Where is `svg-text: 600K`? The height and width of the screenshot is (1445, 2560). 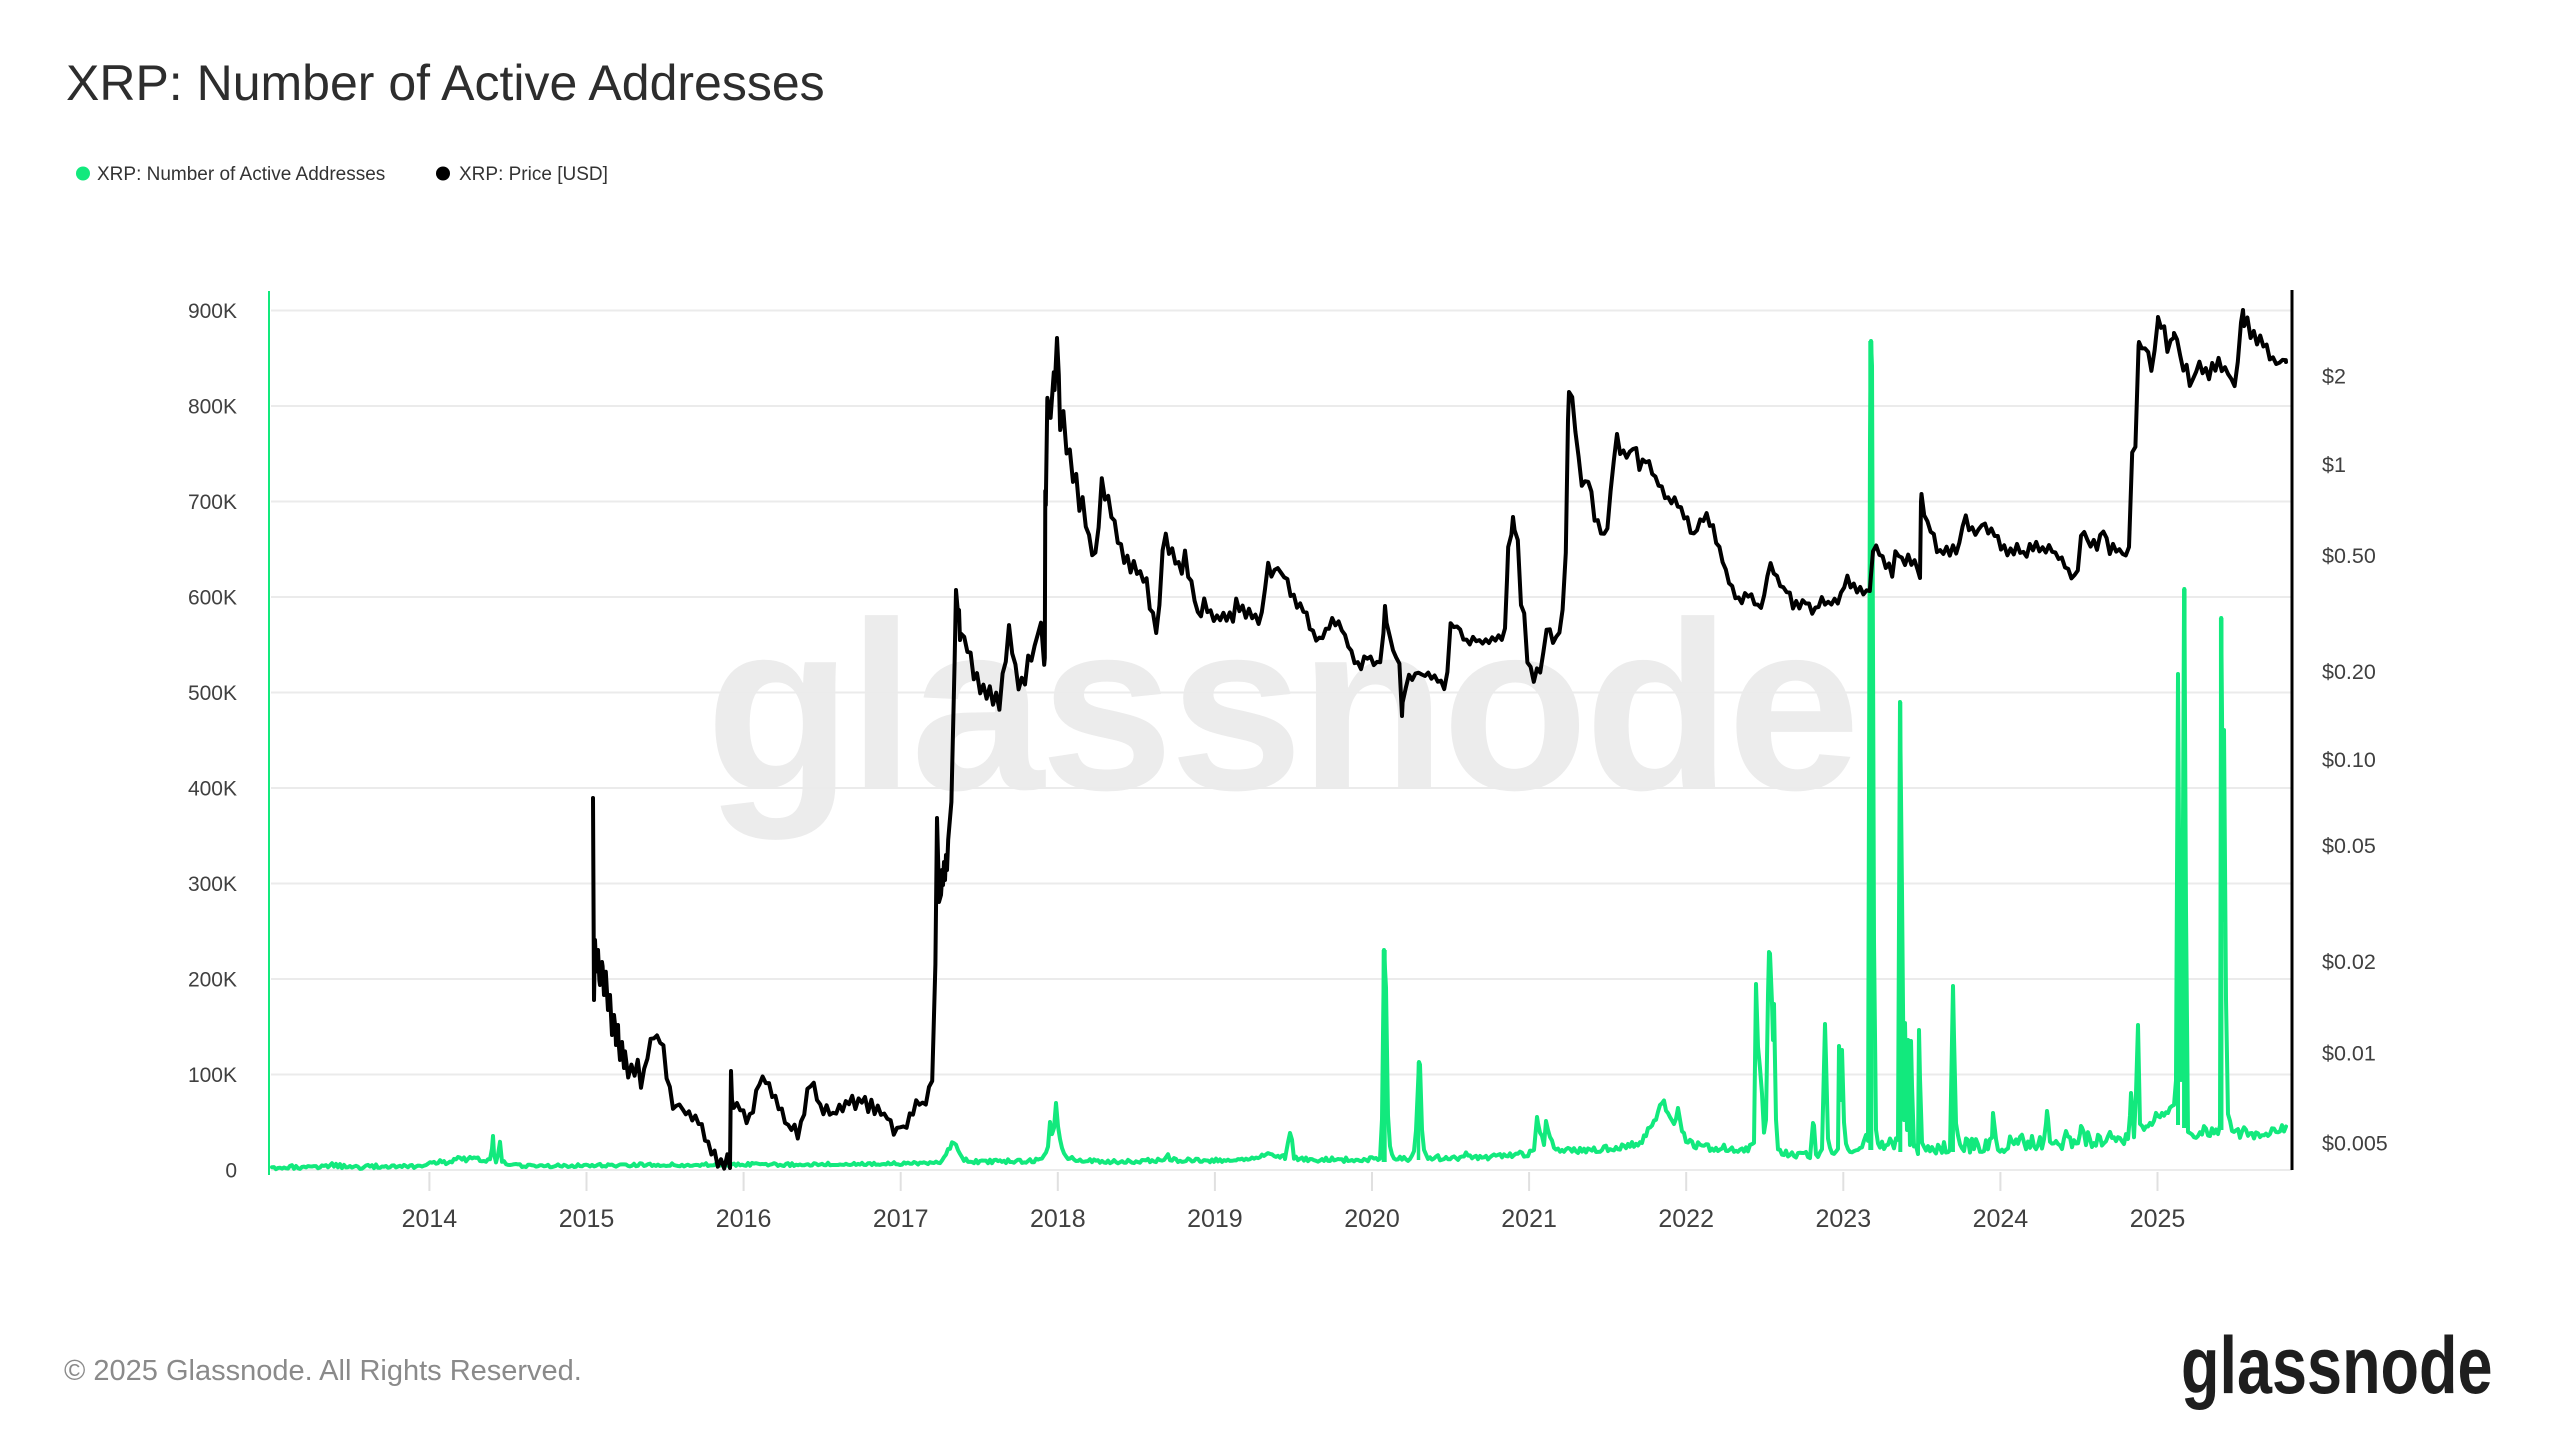
svg-text: 600K is located at coordinates (212, 598).